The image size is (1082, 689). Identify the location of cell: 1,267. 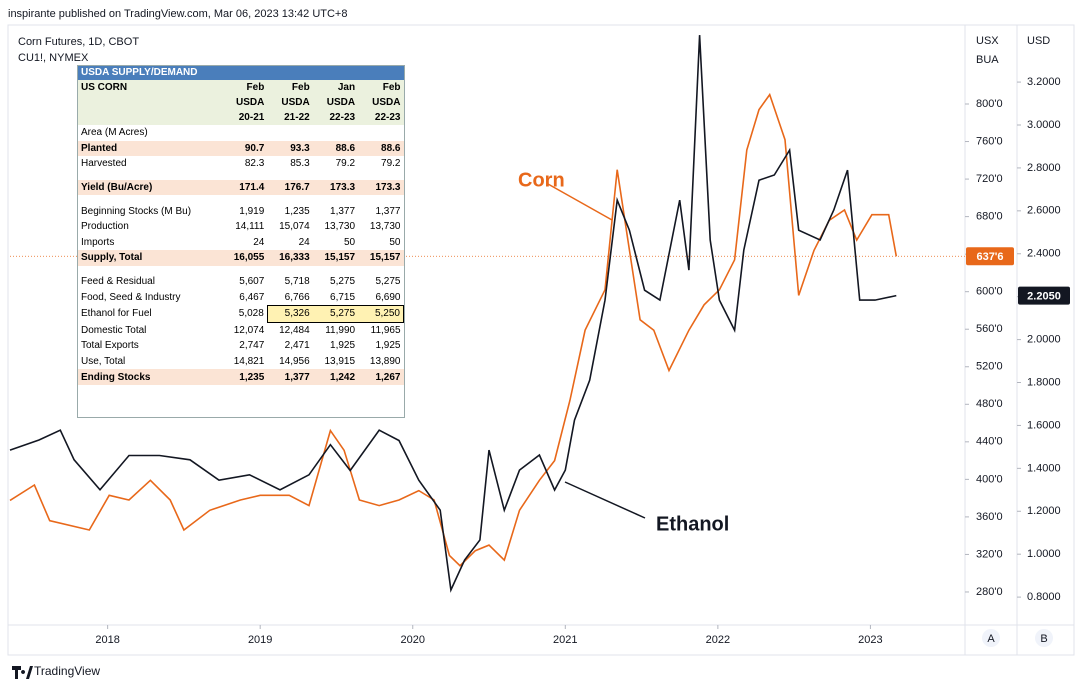
(381, 377).